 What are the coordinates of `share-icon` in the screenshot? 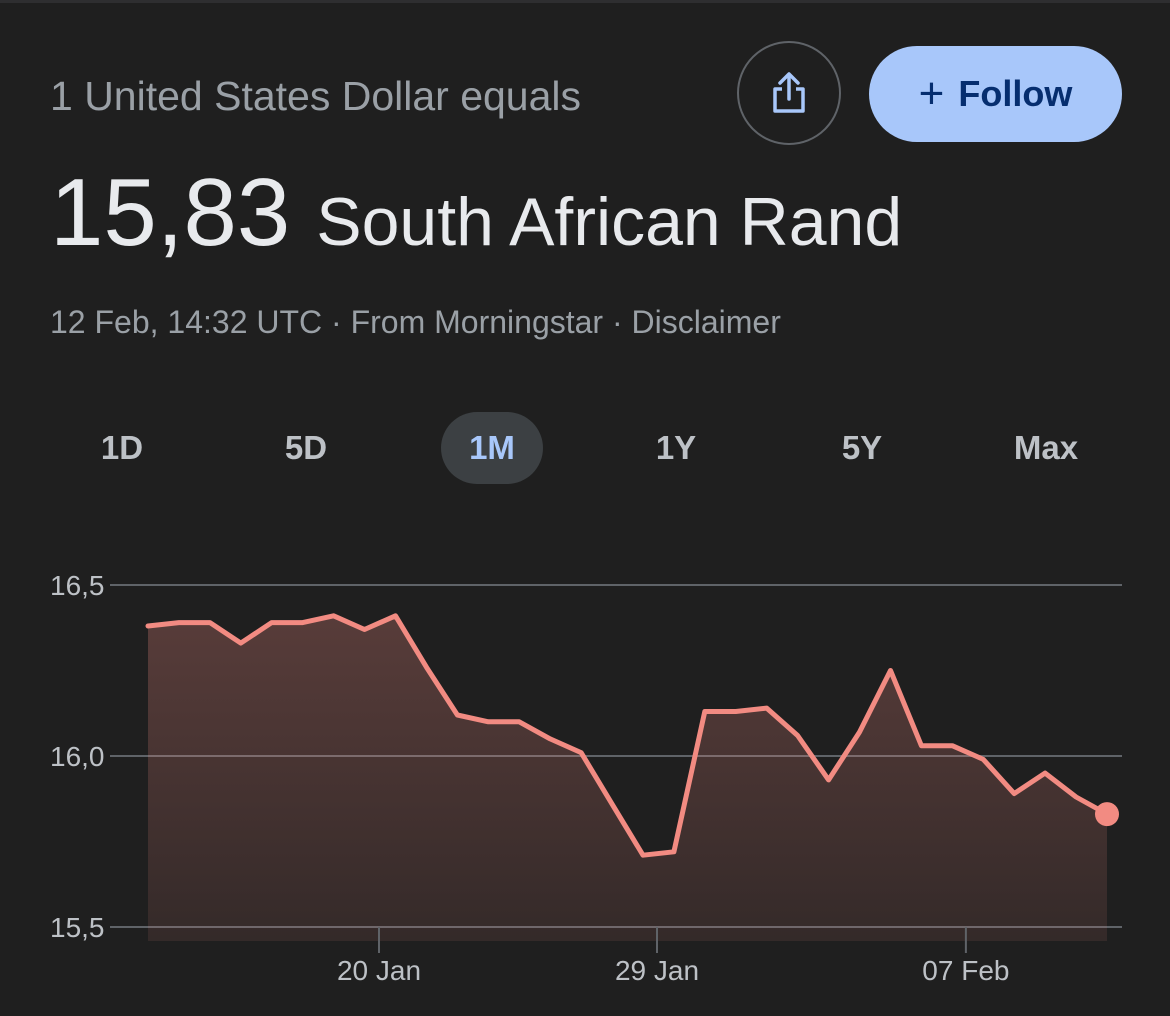 It's located at (789, 92).